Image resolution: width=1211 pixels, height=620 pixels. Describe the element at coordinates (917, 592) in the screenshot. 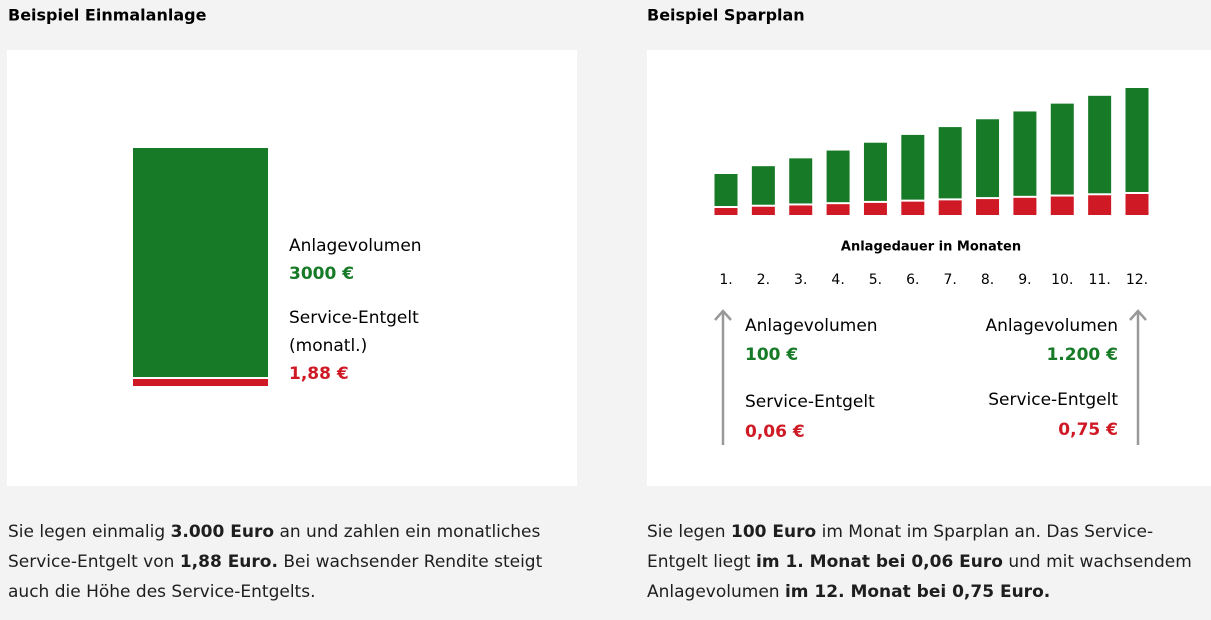

I see `text-segment: im 12. Monat bei 0,75 Euro.` at that location.